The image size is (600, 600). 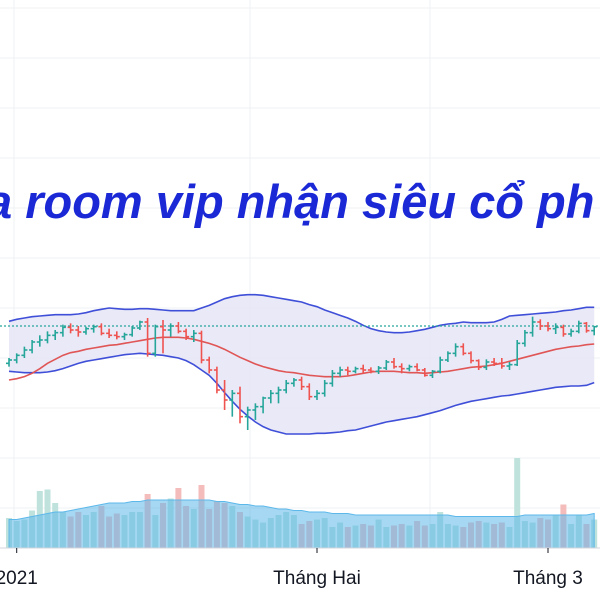 What do you see at coordinates (301, 393) in the screenshot?
I see `bollinger-lower-line` at bounding box center [301, 393].